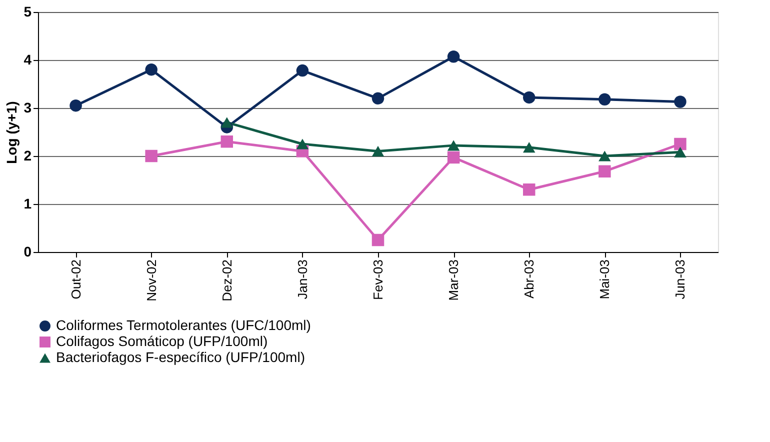  I want to click on y-tick-label: 0, so click(28, 252).